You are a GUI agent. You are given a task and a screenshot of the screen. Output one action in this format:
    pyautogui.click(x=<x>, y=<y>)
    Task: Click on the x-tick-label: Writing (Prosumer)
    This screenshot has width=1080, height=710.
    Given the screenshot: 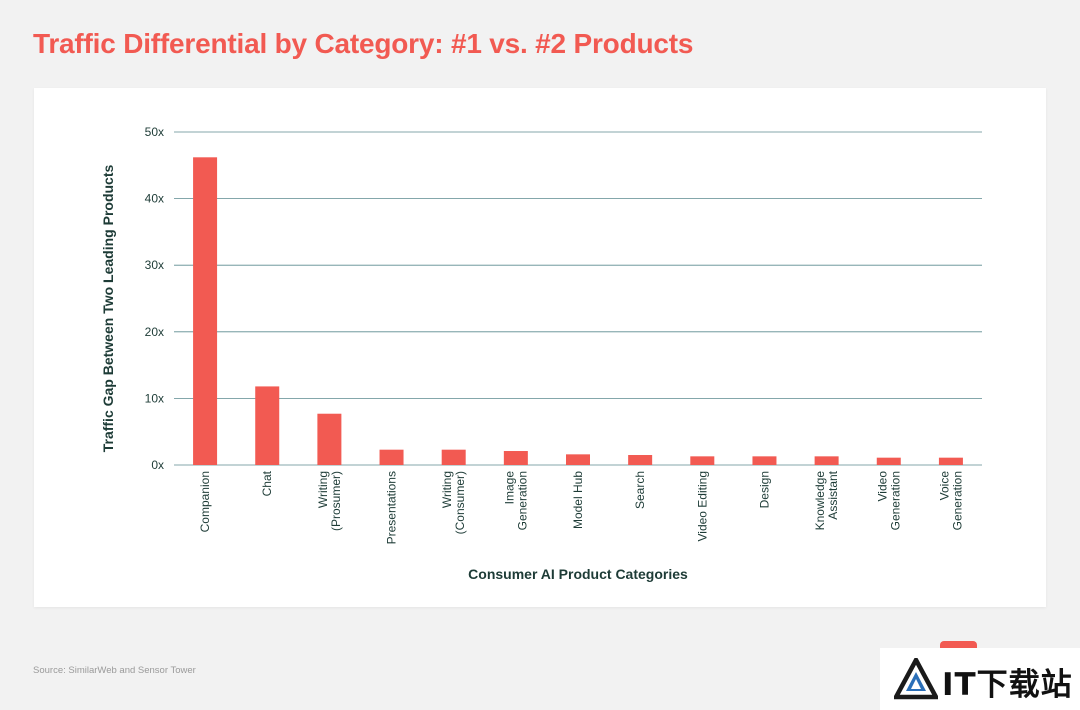 What is the action you would take?
    pyautogui.click(x=329, y=501)
    